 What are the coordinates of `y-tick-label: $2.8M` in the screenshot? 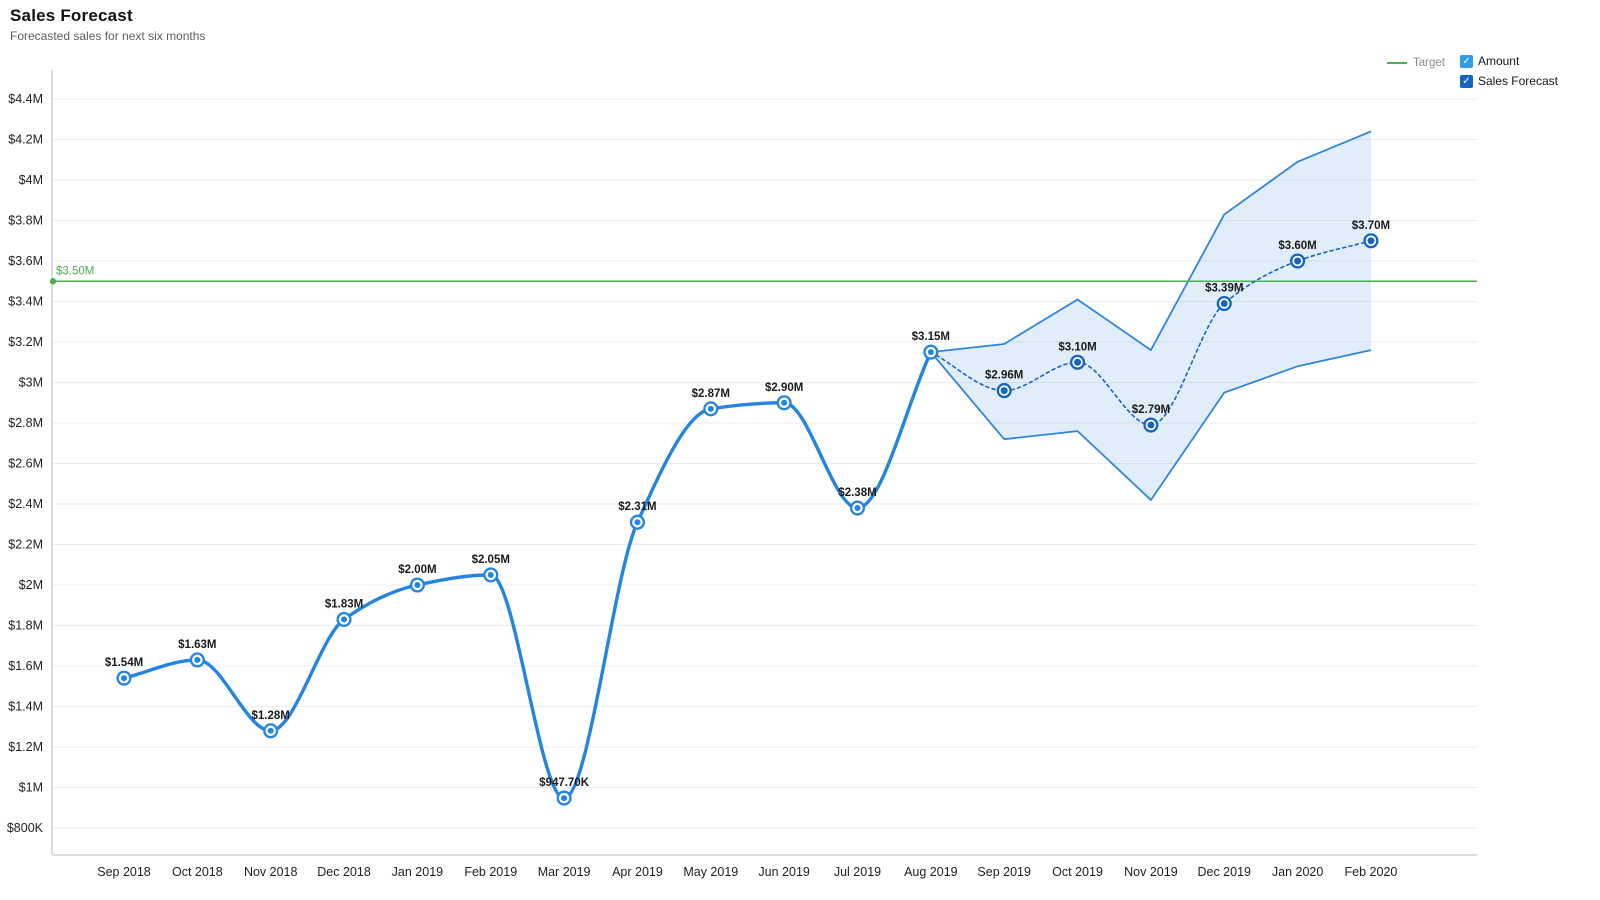 It's located at (25, 423).